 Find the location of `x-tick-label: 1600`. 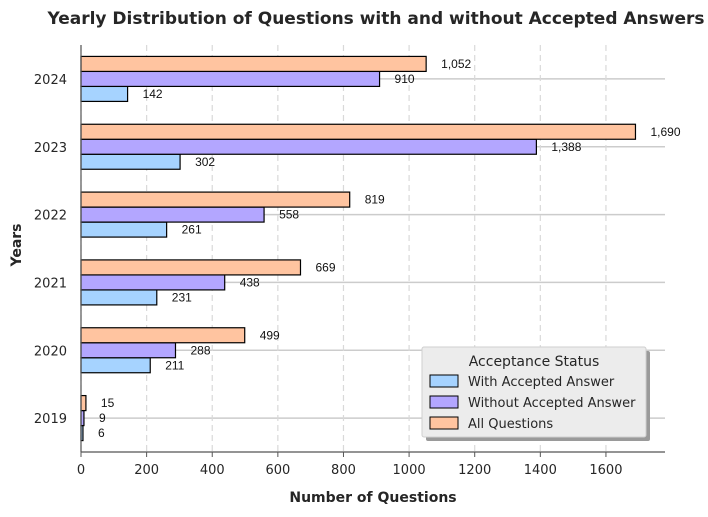

x-tick-label: 1600 is located at coordinates (605, 470).